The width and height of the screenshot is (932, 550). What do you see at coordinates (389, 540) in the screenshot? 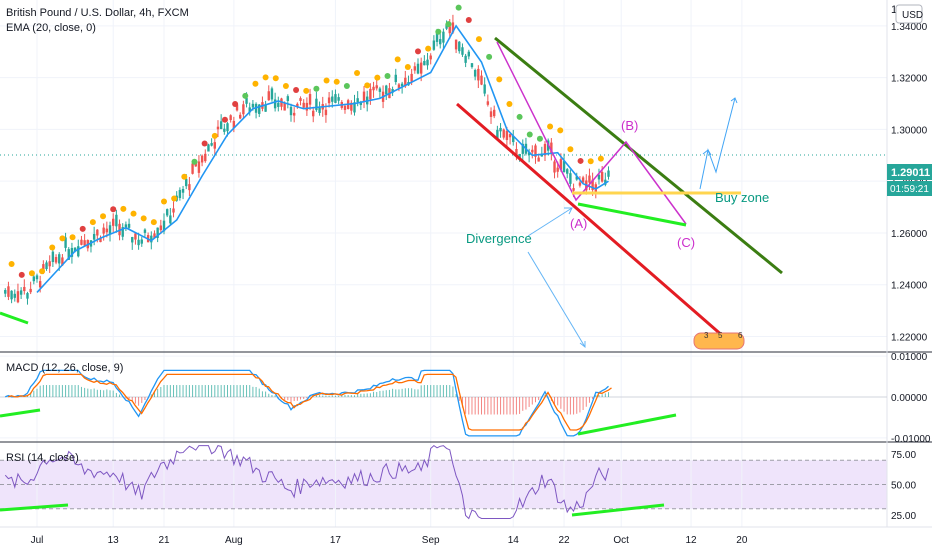
I see `time-axis: Jul 13 21 Aug 17 Sep 14 22 Oct 12 20` at bounding box center [389, 540].